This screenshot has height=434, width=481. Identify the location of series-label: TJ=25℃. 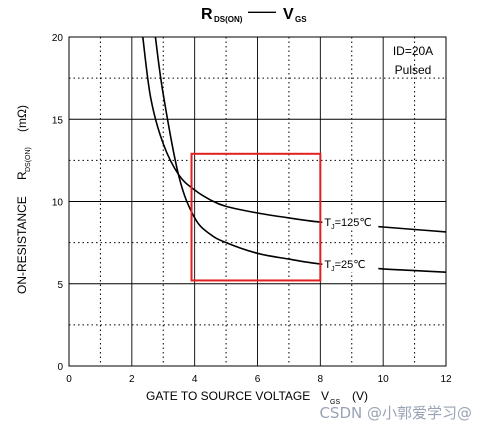
(344, 266).